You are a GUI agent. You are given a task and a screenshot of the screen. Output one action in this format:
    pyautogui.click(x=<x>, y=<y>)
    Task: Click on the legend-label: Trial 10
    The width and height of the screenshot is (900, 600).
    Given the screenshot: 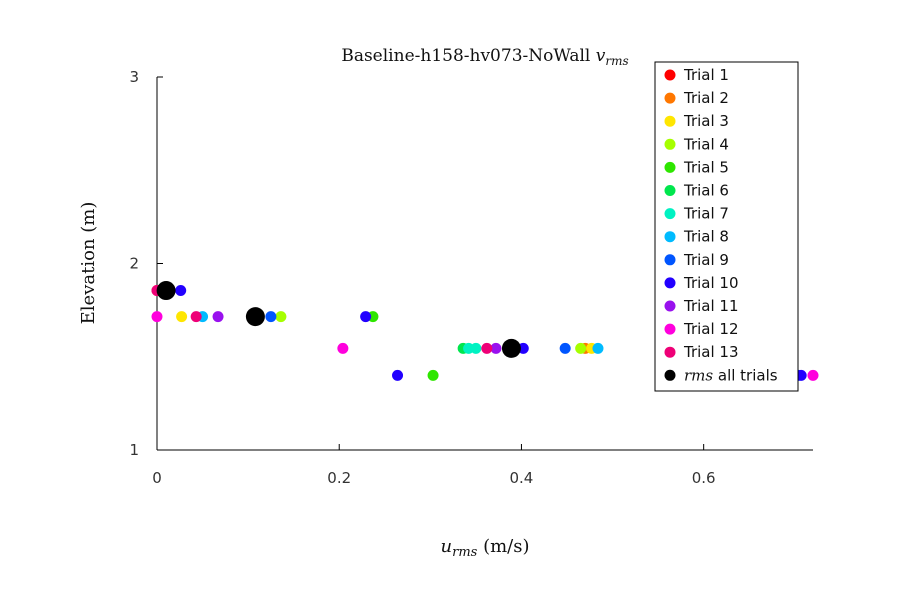 What is the action you would take?
    pyautogui.click(x=711, y=283)
    